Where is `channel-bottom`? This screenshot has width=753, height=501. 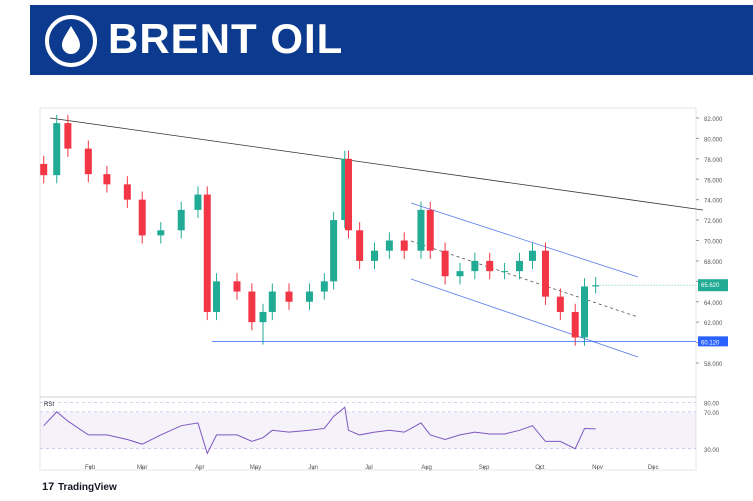
channel-bottom is located at coordinates (524, 318).